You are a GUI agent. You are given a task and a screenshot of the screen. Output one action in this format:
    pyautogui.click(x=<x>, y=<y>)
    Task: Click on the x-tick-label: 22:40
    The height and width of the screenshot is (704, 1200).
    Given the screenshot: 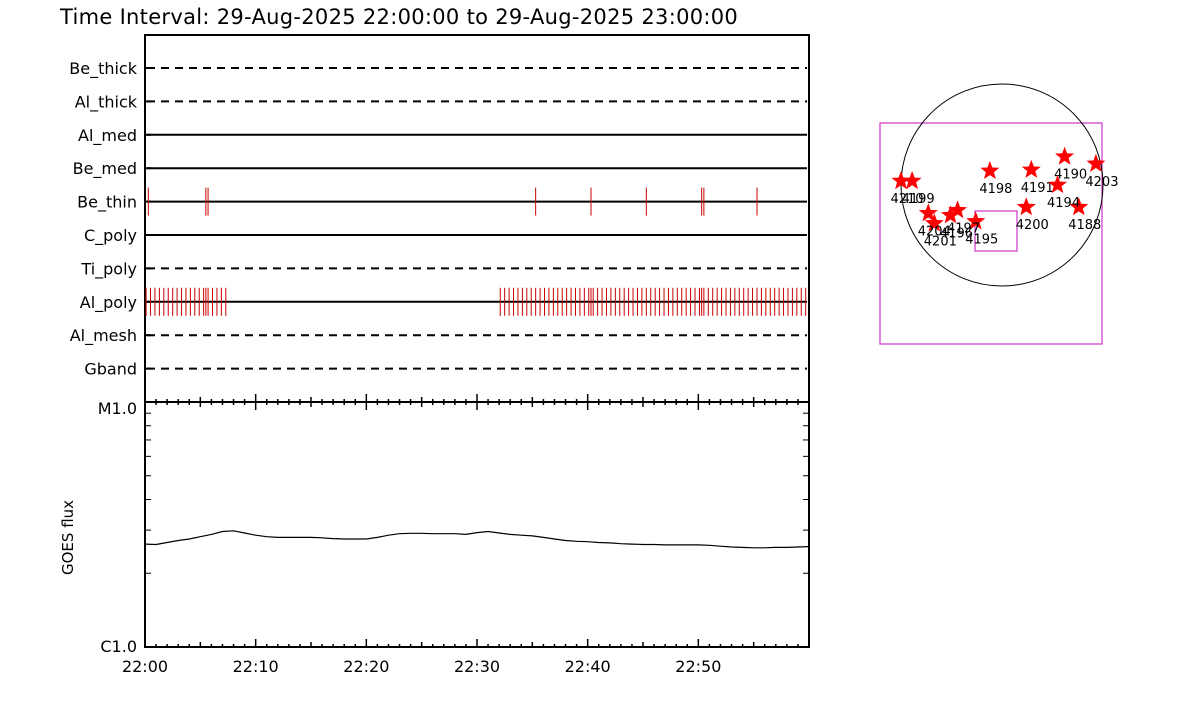 What is the action you would take?
    pyautogui.click(x=588, y=666)
    